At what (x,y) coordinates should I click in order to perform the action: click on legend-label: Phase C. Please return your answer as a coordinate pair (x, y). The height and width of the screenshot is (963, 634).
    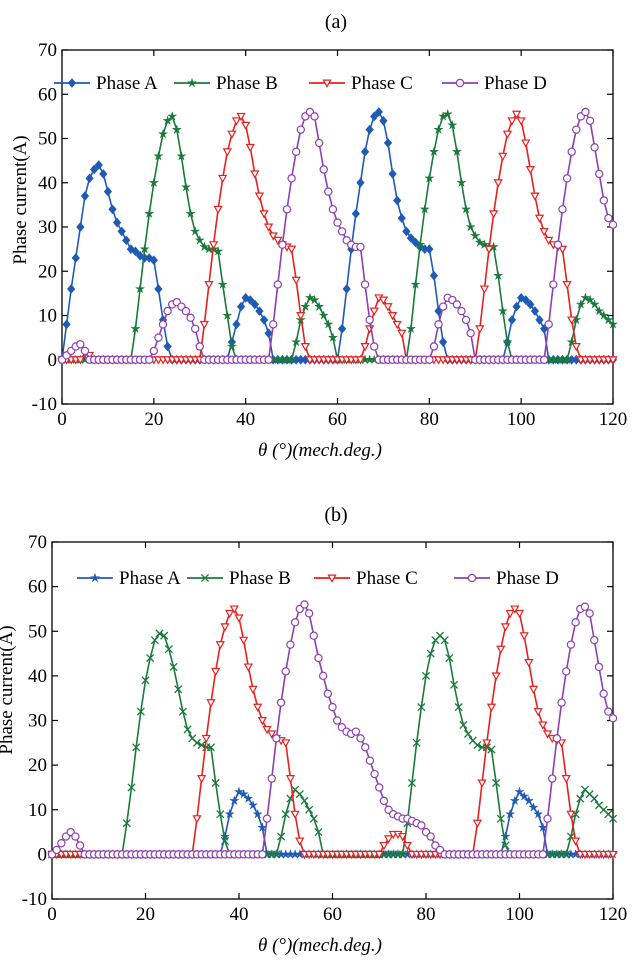
    Looking at the image, I should click on (382, 83).